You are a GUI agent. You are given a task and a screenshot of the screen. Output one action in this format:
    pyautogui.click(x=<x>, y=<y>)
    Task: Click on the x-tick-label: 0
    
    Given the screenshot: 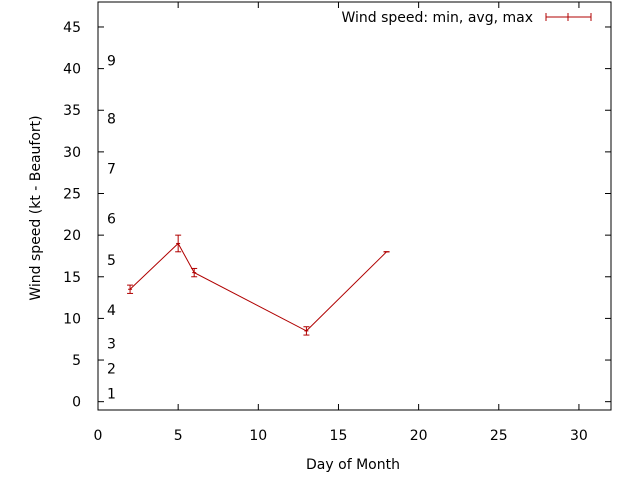 What is the action you would take?
    pyautogui.click(x=98, y=436)
    